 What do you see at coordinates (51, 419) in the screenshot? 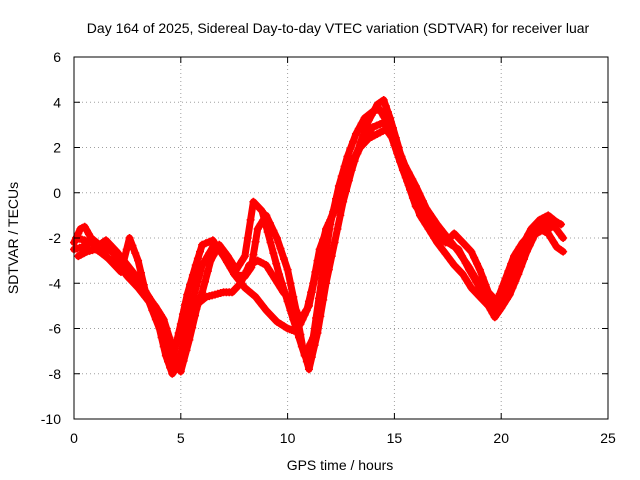
I see `y-tick-label: -10` at bounding box center [51, 419].